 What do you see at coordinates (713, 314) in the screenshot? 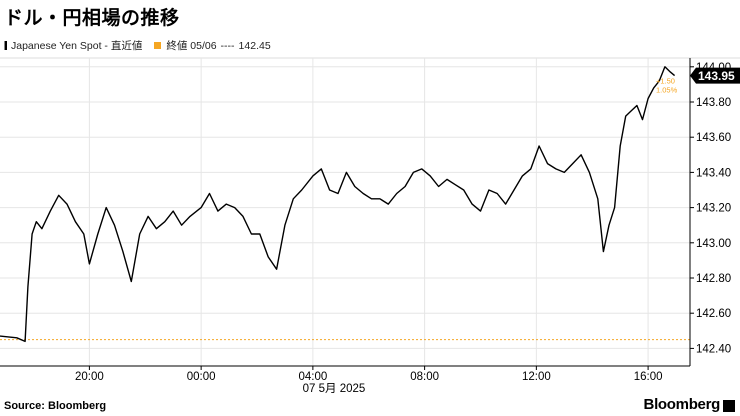
I see `y-tick-label: 142.60` at bounding box center [713, 314].